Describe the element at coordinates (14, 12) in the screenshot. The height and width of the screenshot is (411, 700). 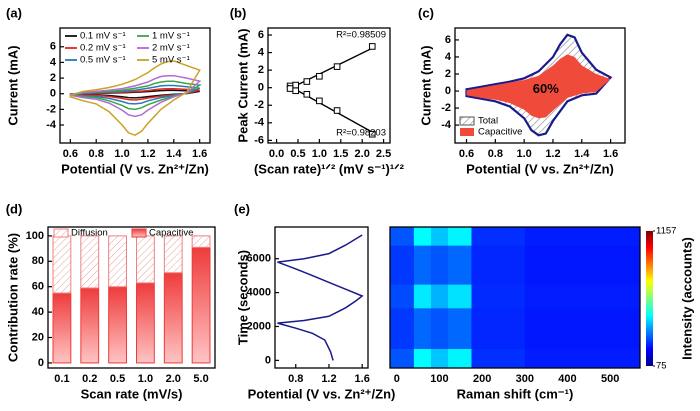
I see `panel-label: (a)` at that location.